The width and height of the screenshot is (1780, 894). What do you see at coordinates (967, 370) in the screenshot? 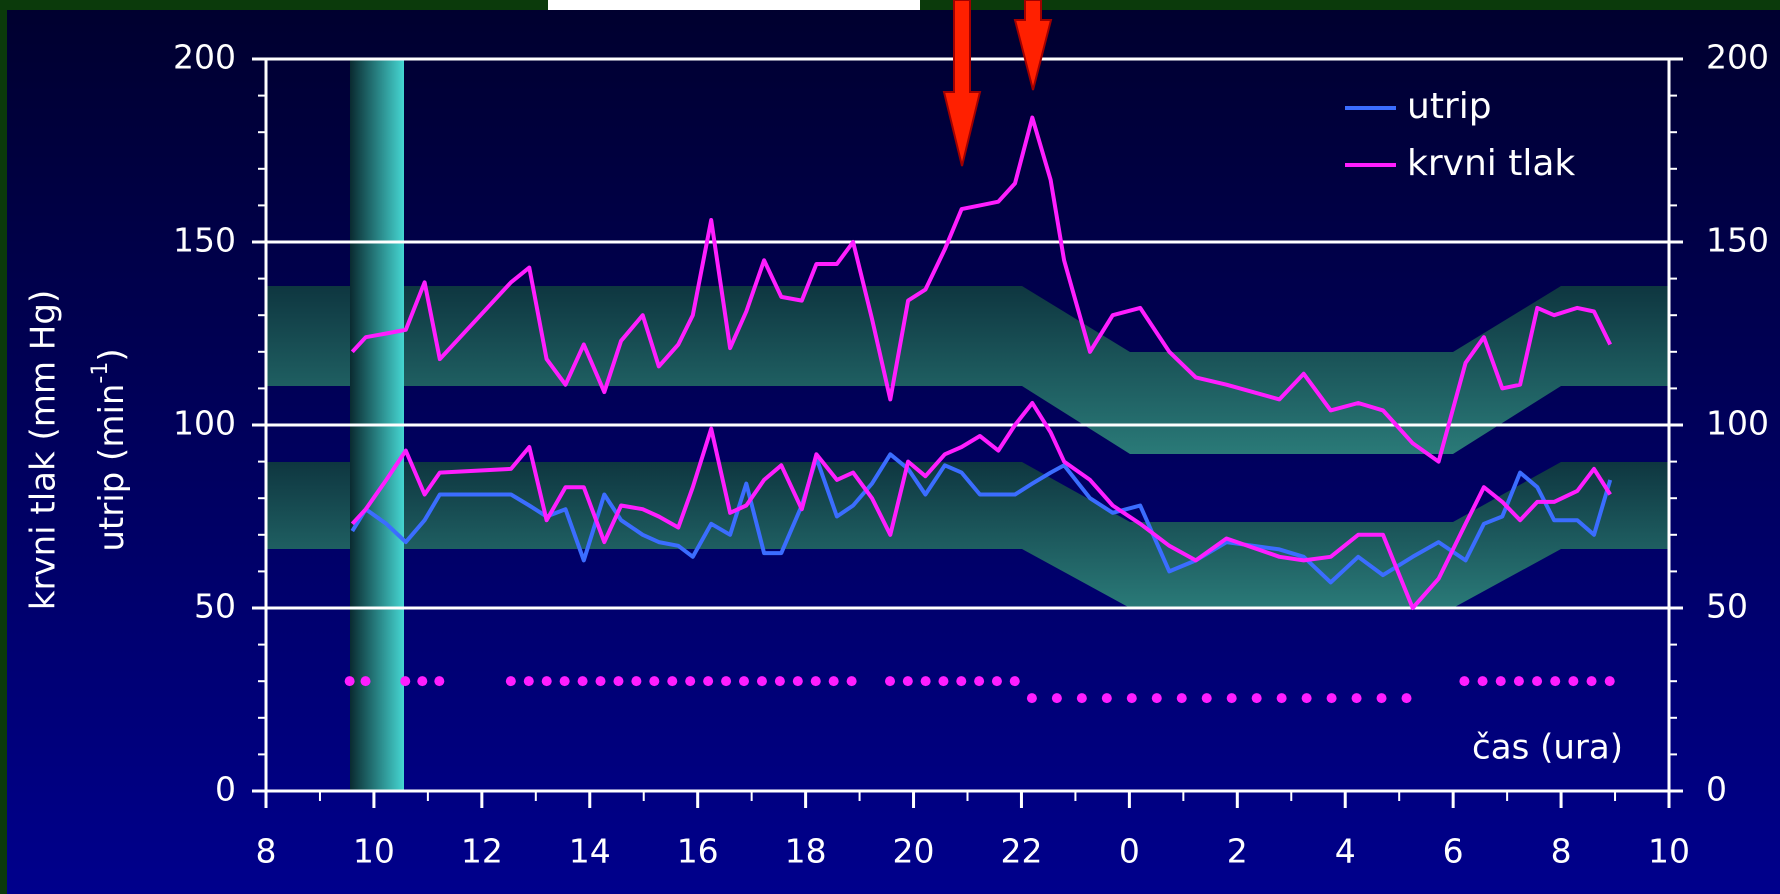
I see `normal-band` at bounding box center [967, 370].